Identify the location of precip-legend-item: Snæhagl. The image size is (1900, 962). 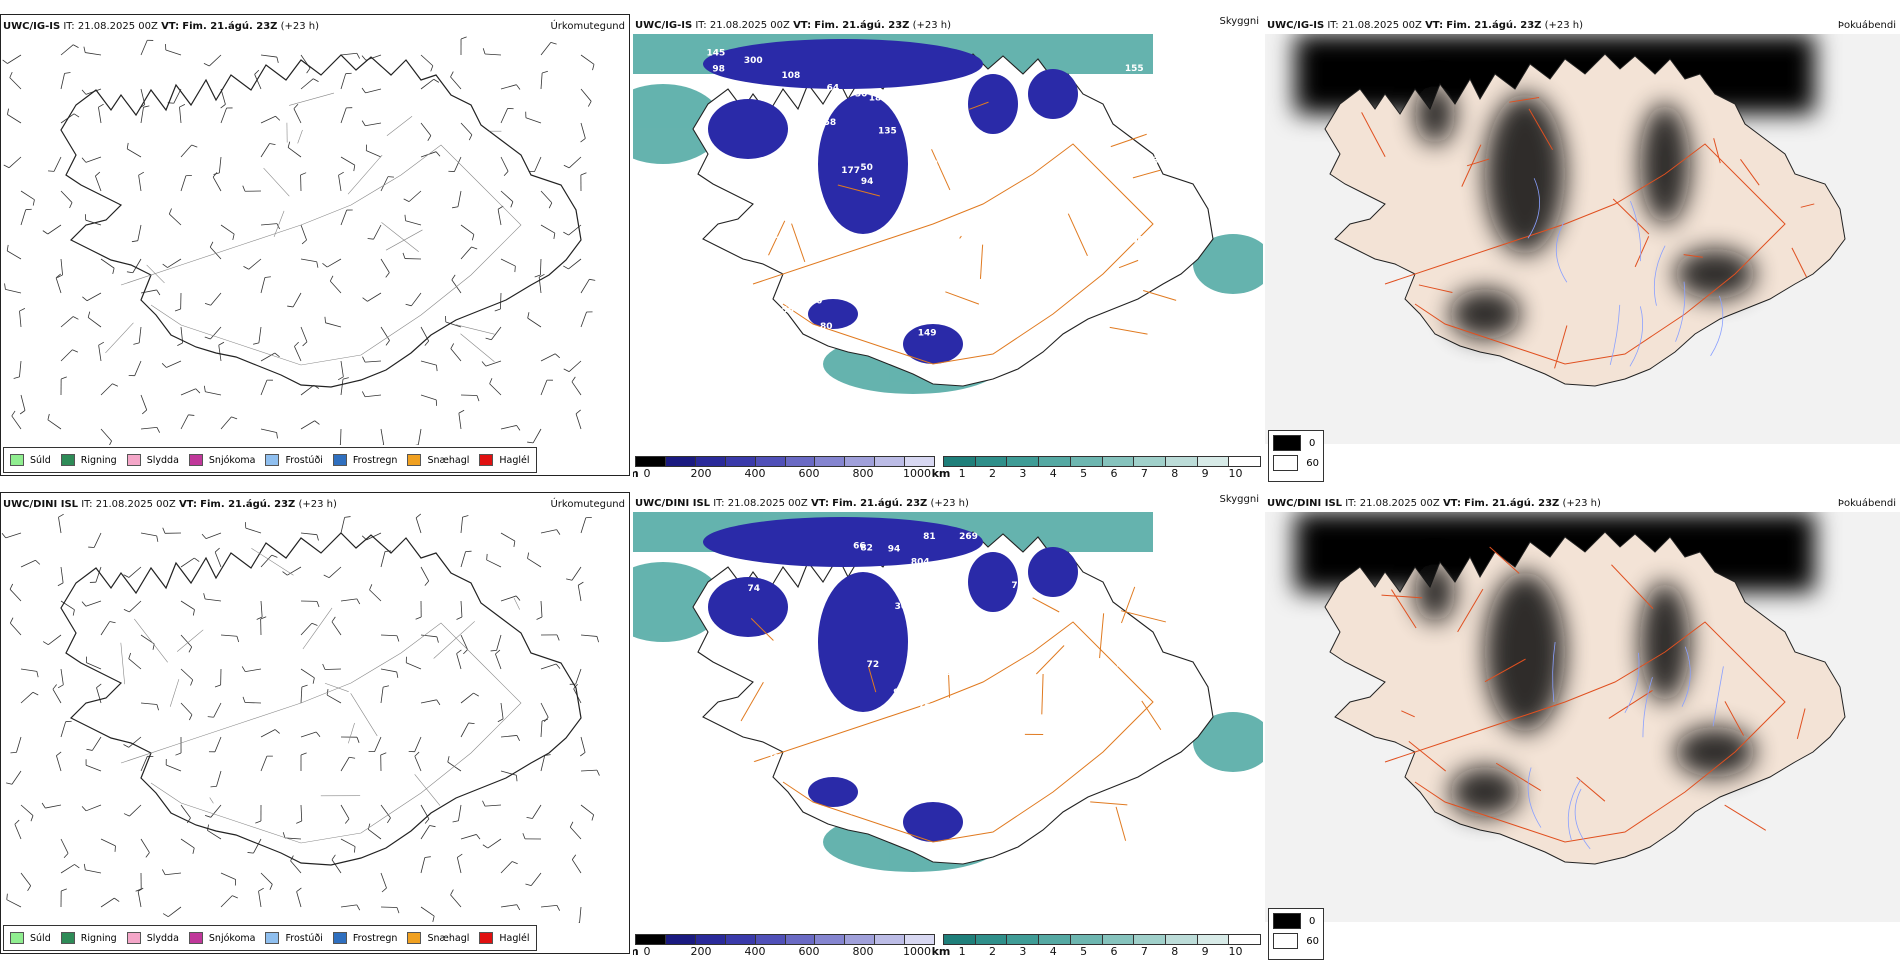
(438, 938).